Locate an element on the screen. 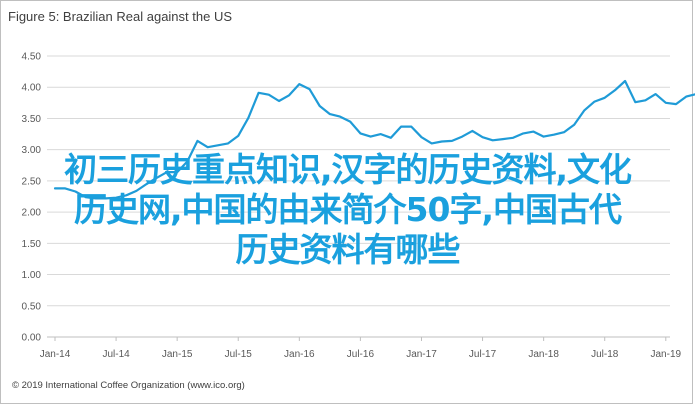 This screenshot has height=406, width=695. x-tick-label: Jul-14 is located at coordinates (116, 354).